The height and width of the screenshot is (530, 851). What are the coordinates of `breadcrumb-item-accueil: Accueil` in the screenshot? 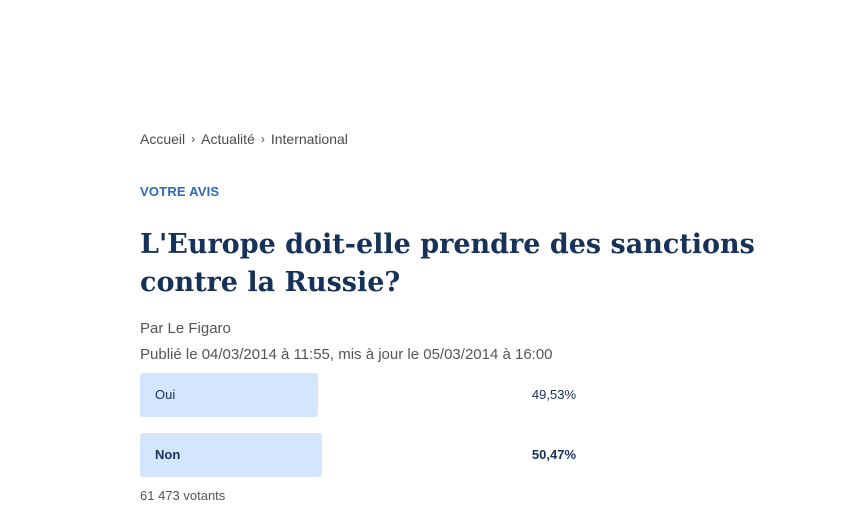 It's located at (163, 139).